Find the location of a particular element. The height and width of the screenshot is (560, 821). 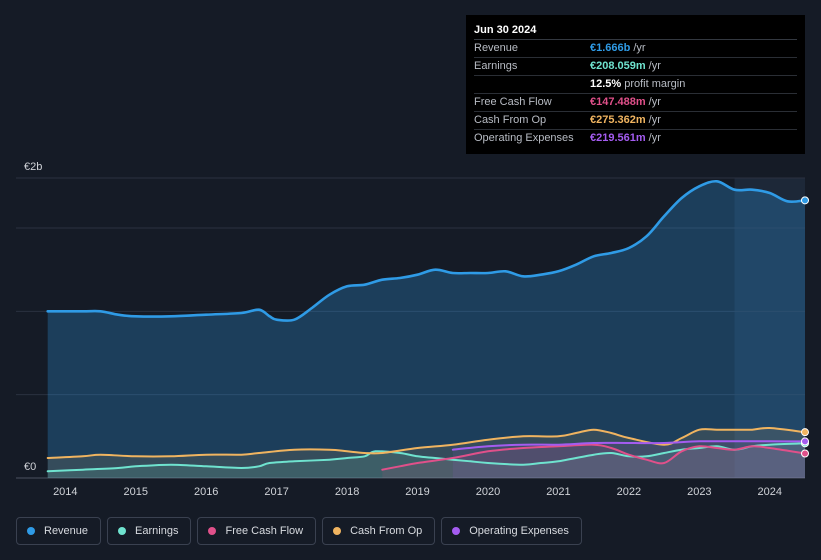

tooltip-row: Revenue €1.666b/yr is located at coordinates (635, 49).